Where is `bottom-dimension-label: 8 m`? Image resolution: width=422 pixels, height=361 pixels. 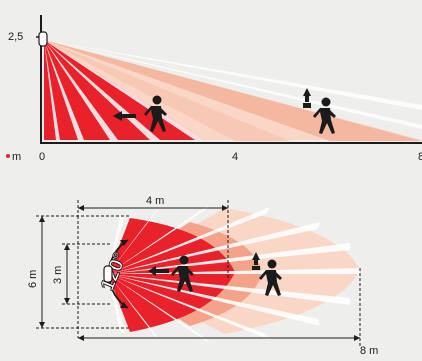
bottom-dimension-label: 8 m is located at coordinates (369, 350).